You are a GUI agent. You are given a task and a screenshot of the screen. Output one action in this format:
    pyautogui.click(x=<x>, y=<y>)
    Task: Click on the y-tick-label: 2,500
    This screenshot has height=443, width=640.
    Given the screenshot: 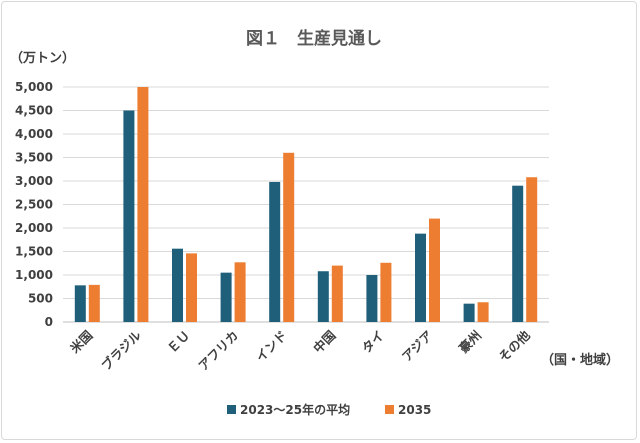 What is the action you would take?
    pyautogui.click(x=34, y=205)
    